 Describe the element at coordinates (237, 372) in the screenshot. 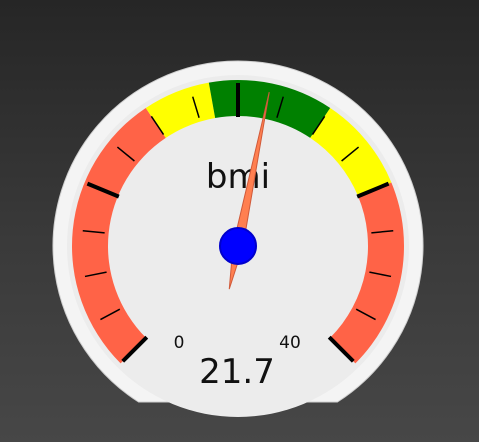

I see `gauge-value-readout: 21.7` at that location.